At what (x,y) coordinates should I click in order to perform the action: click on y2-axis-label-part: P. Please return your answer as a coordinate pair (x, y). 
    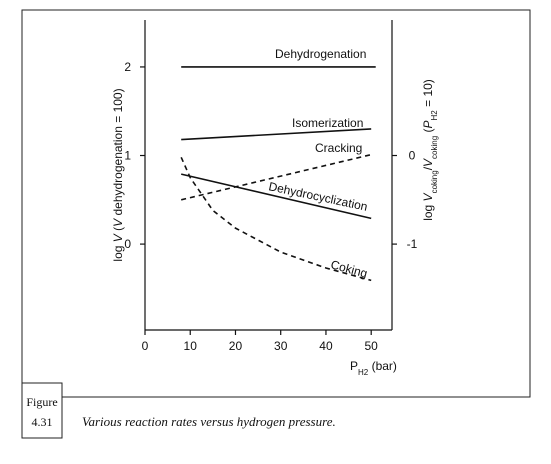
    Looking at the image, I should click on (428, 124).